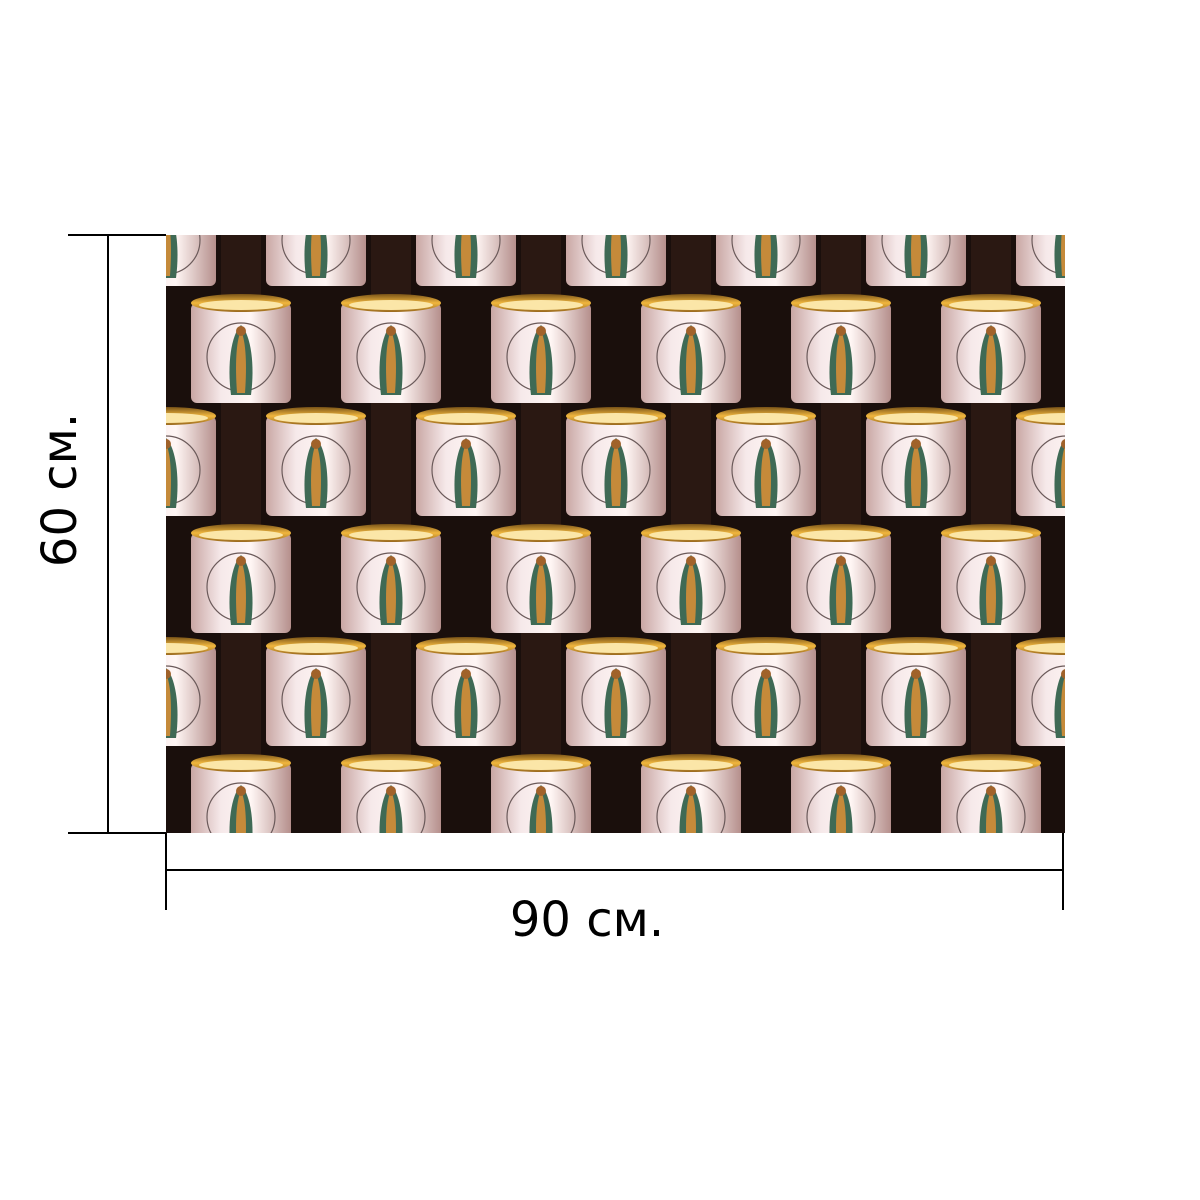 The width and height of the screenshot is (1200, 1200). Describe the element at coordinates (60, 490) in the screenshot. I see `height-label: 60 см.` at that location.